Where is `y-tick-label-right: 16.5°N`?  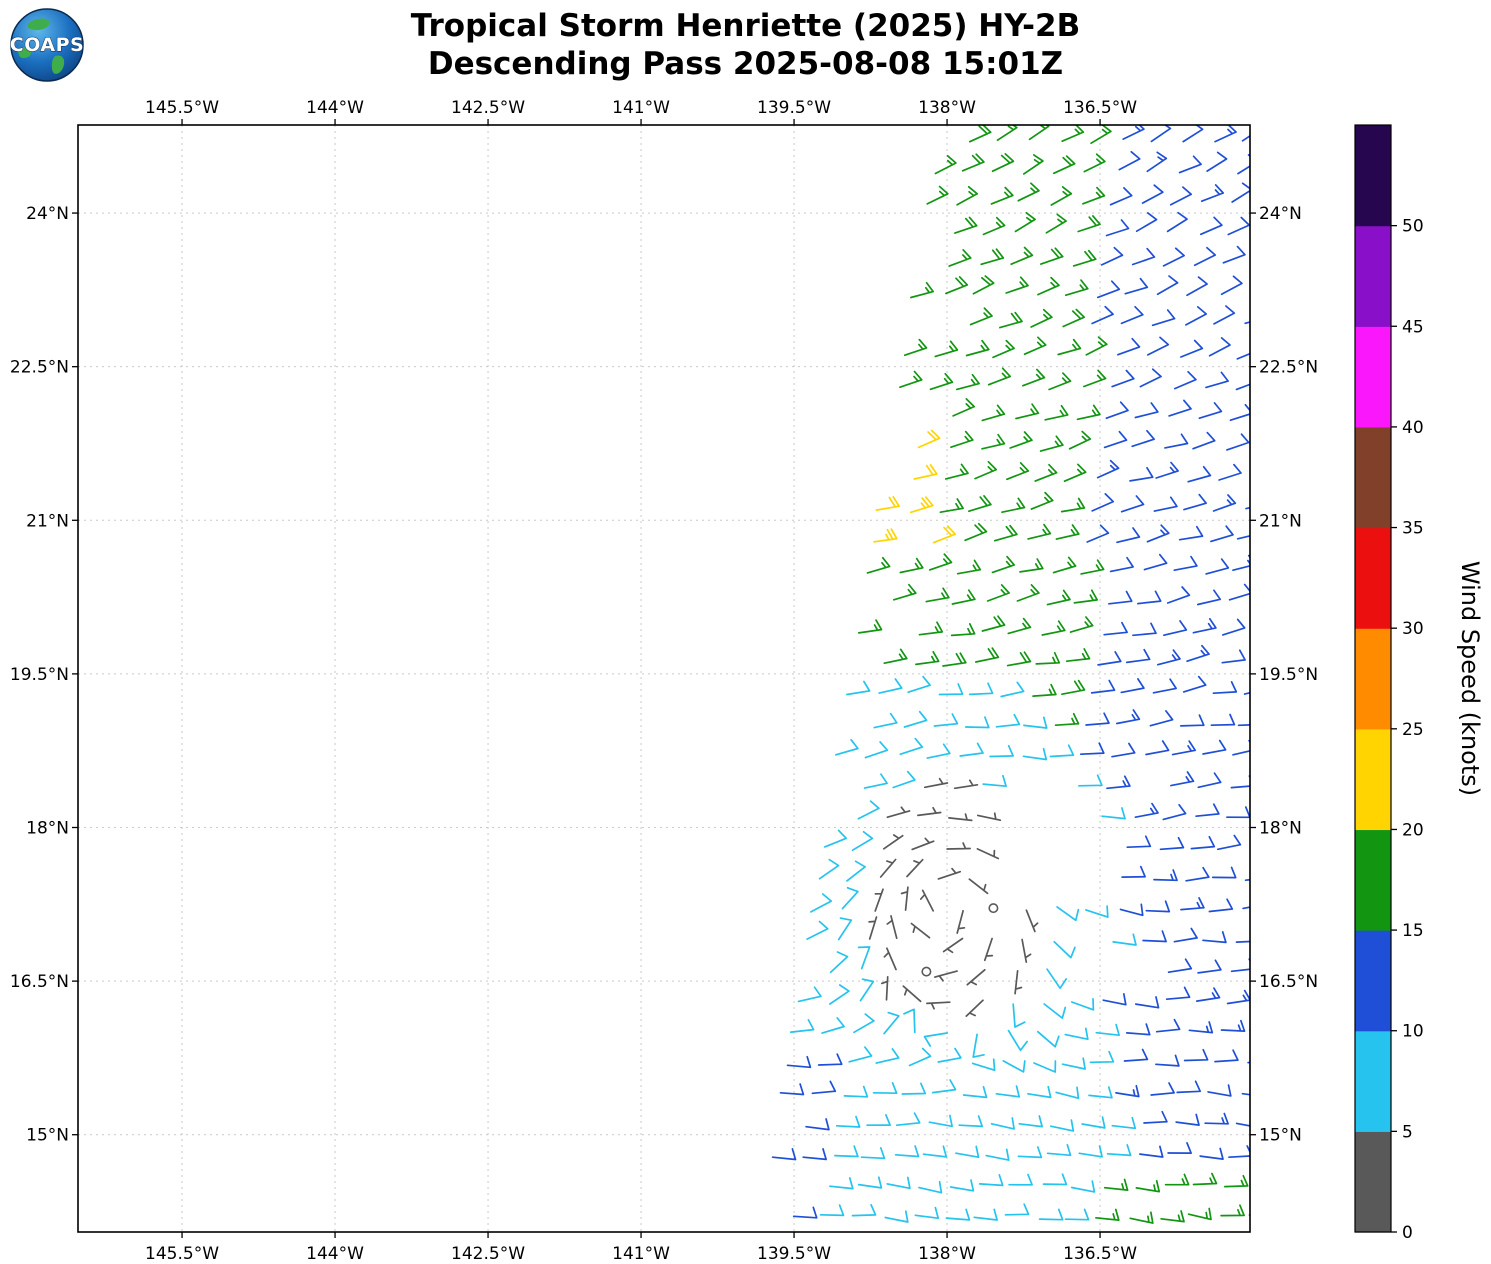
y-tick-label-right: 16.5°N is located at coordinates (1288, 982).